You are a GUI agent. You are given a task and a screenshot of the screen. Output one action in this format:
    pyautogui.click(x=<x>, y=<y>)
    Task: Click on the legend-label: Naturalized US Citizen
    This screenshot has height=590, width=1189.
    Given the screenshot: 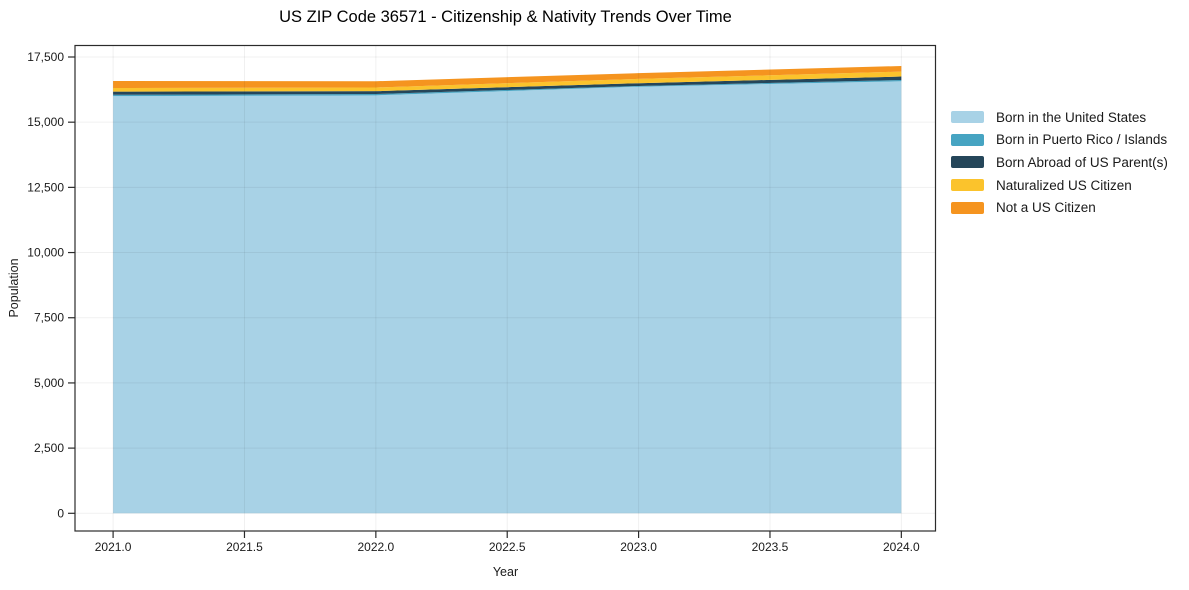 What is the action you would take?
    pyautogui.click(x=1064, y=185)
    